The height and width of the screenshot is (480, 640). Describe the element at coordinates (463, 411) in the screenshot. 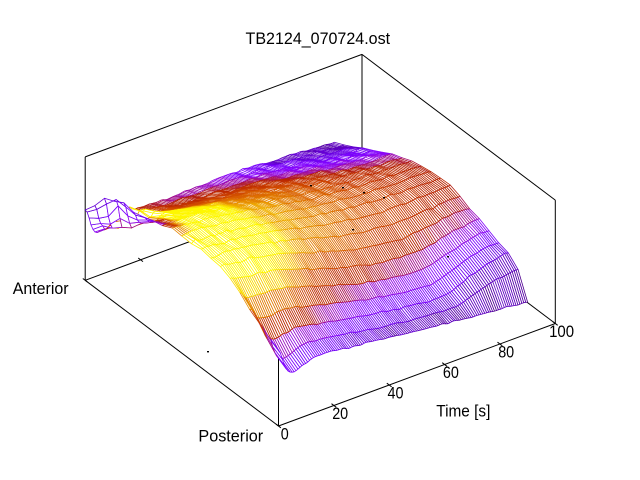

I see `svg-text: Time [s]` at that location.